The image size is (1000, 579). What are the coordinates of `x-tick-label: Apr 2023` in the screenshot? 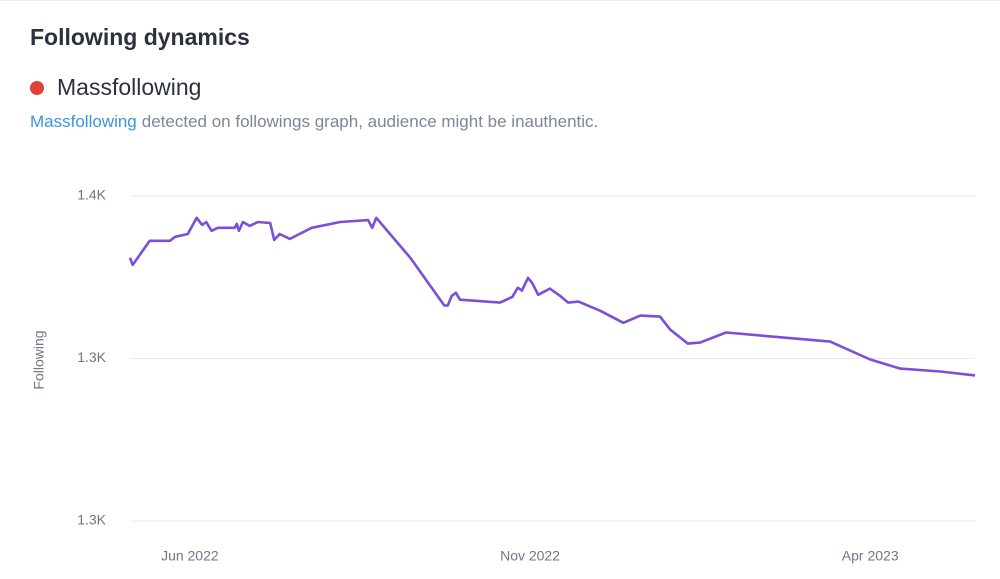 It's located at (870, 556).